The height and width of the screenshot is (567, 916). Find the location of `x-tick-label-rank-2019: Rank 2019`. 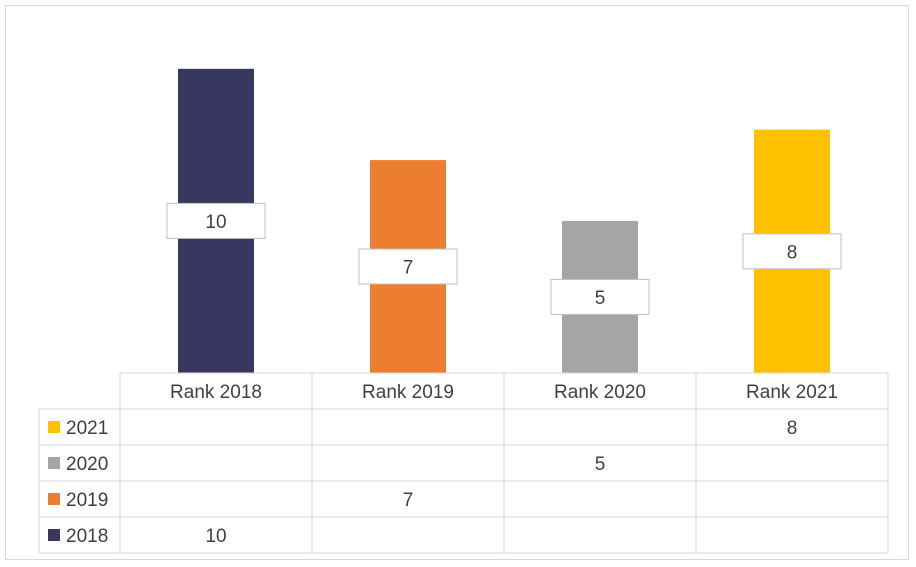

x-tick-label-rank-2019: Rank 2019 is located at coordinates (408, 392).